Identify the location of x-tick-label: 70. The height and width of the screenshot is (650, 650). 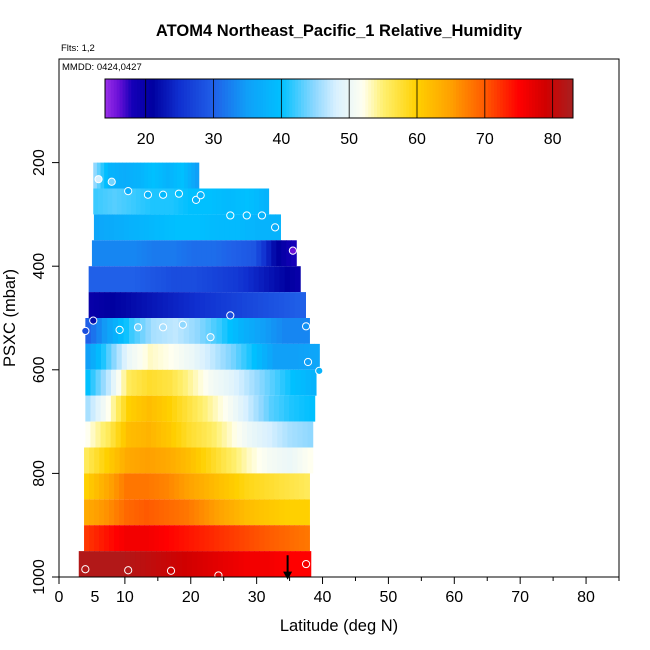
(520, 597).